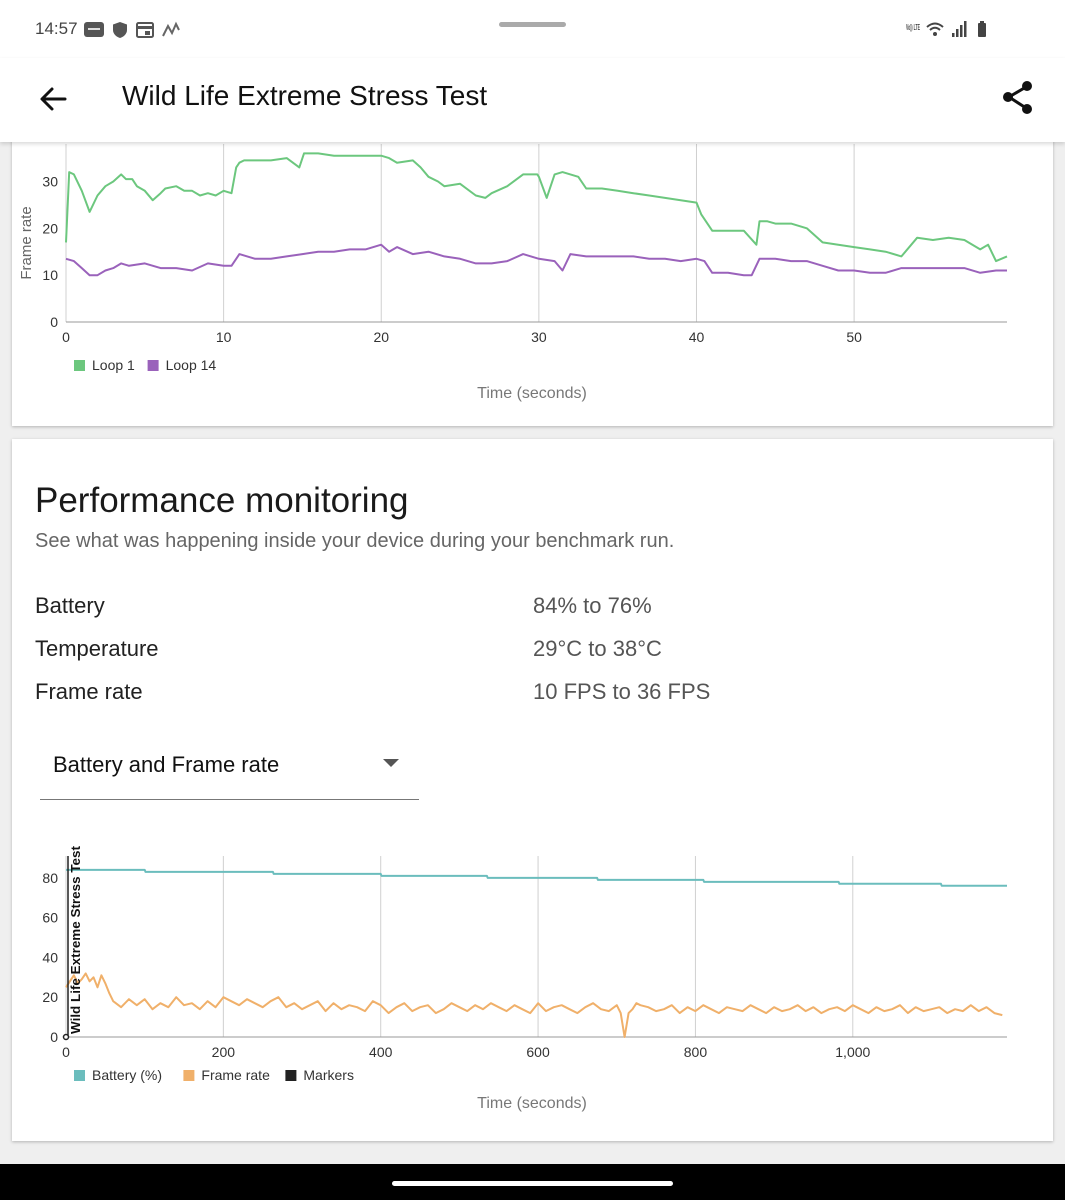 The image size is (1065, 1200). I want to click on chart-type-dropdown: Battery and Frame rate, so click(229, 768).